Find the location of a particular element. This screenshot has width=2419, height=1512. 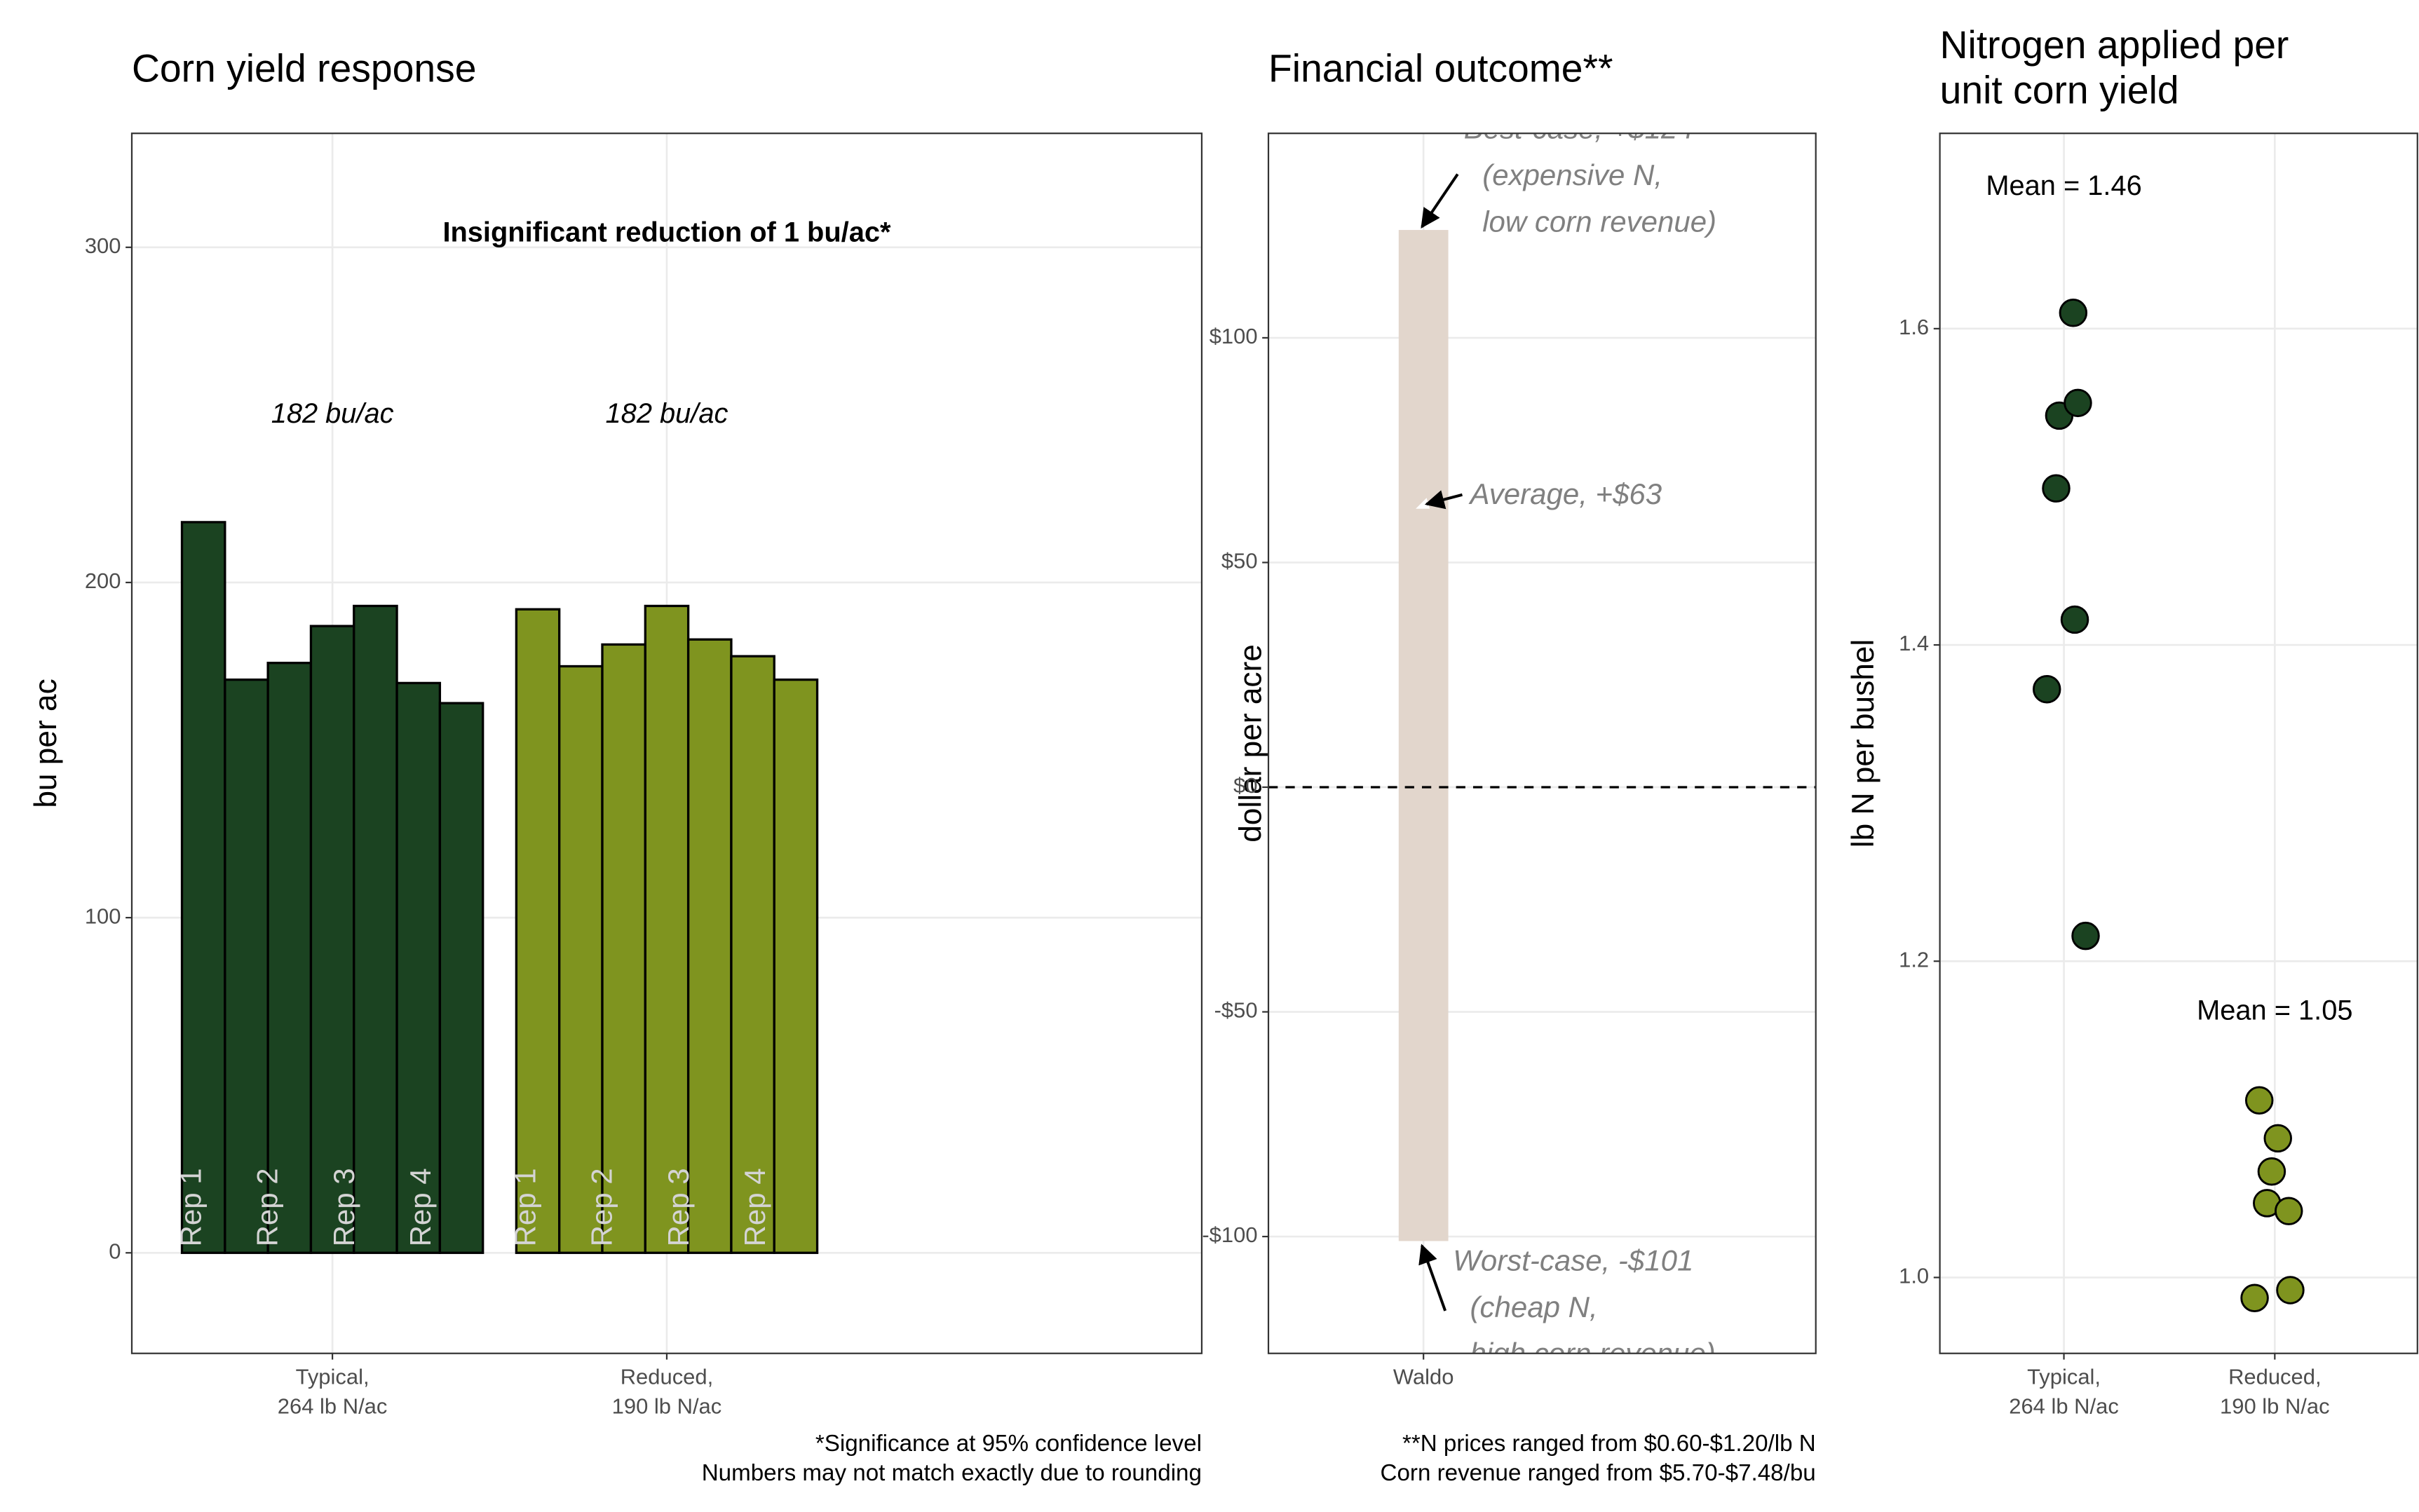

annotation: Insignificant reduction of 1 bu/ac* is located at coordinates (667, 233).